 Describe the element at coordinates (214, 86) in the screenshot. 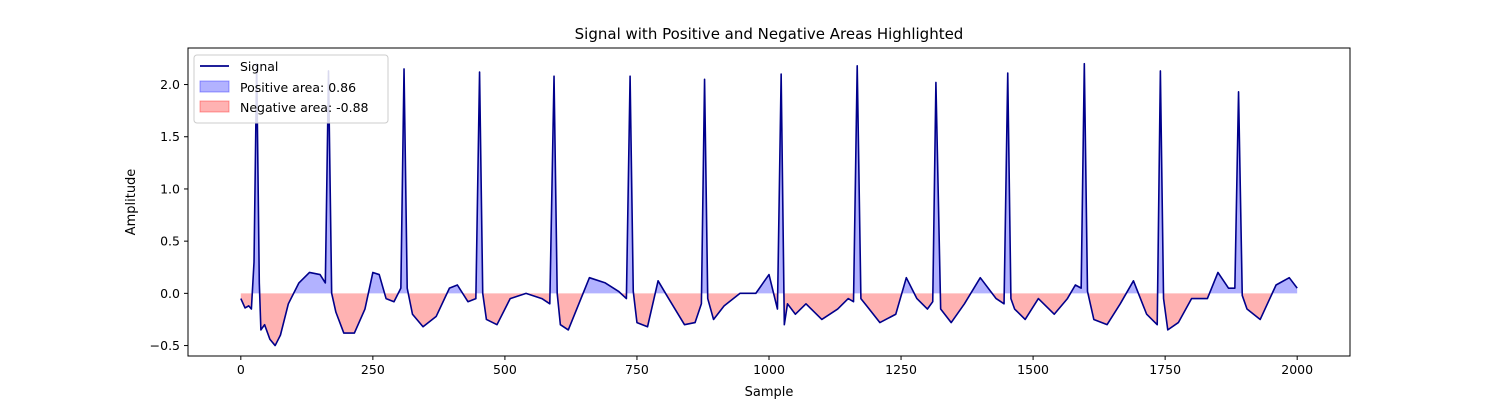

I see `legend-positive-swatch` at that location.